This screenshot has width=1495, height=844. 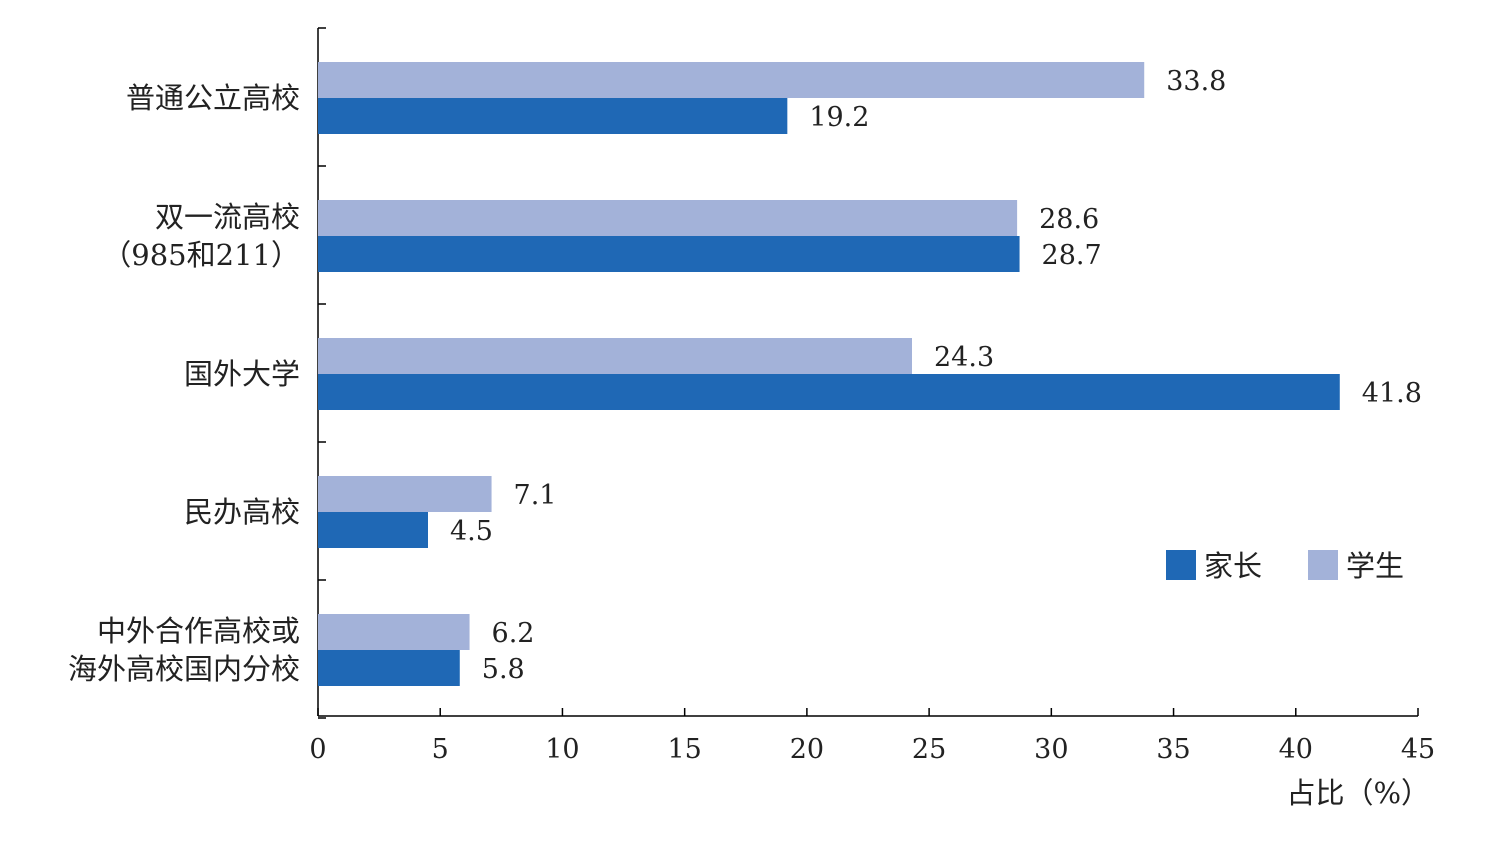 I want to click on x-axis-title: 占比（%）, so click(x=1358, y=793).